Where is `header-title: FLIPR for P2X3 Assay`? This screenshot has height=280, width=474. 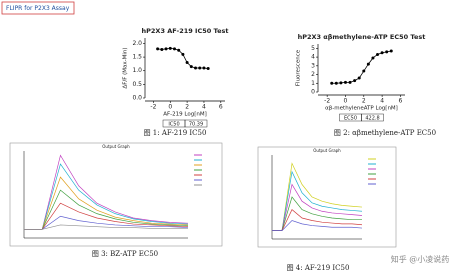
header-title: FLIPR for P2X3 Assay is located at coordinates (38, 8).